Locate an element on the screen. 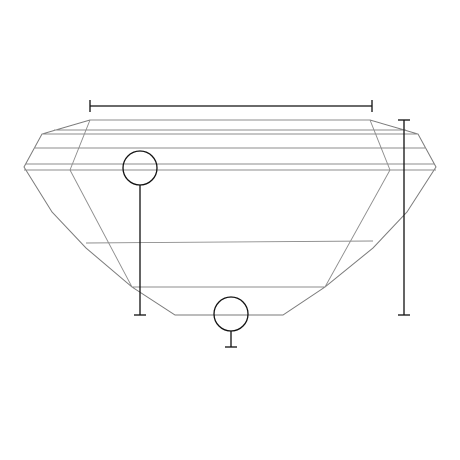  total-depth-dimension is located at coordinates (404, 217).